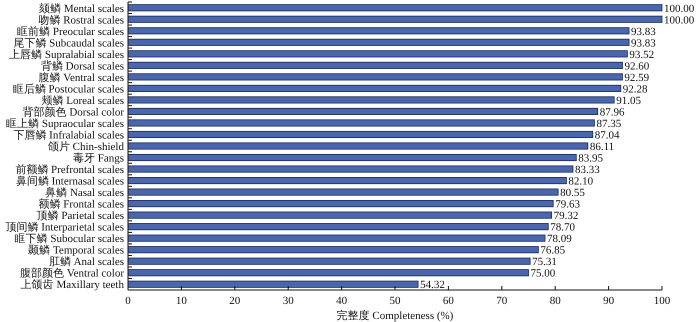 Image resolution: width=700 pixels, height=322 pixels. What do you see at coordinates (81, 78) in the screenshot?
I see `y-tick-label: 腹鳞 Ventral scales` at bounding box center [81, 78].